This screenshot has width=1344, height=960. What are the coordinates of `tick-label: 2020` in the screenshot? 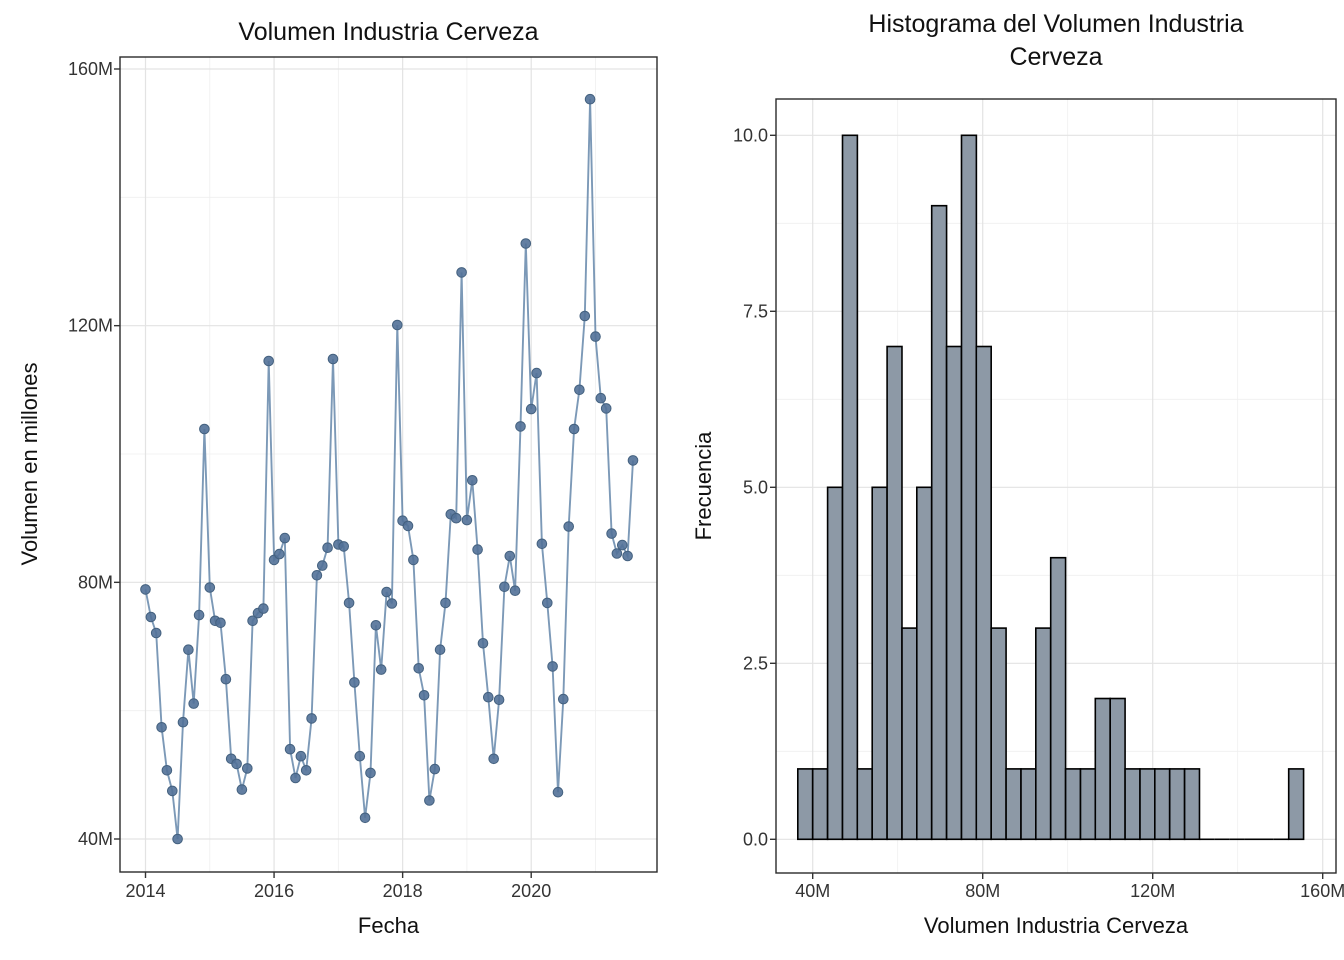 It's located at (531, 891).